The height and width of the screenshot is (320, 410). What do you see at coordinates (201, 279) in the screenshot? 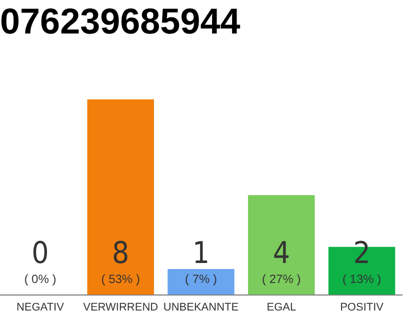
I see `data-label: ( 7% )` at bounding box center [201, 279].